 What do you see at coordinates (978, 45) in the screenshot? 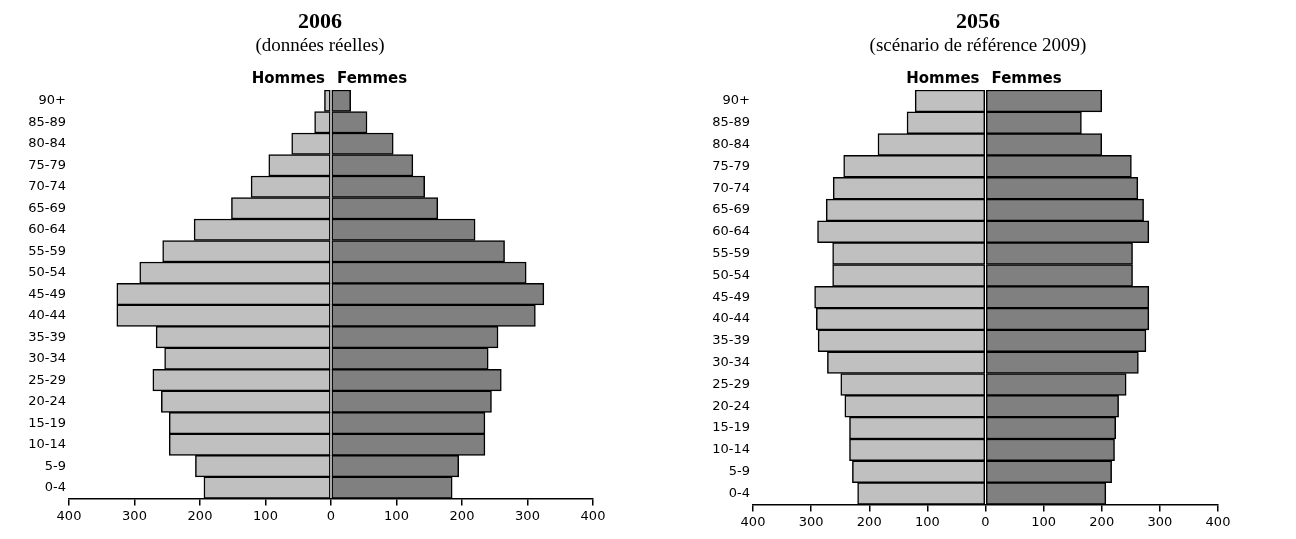
I see `chart-subtitle: (scénario de référence 2009)` at bounding box center [978, 45].